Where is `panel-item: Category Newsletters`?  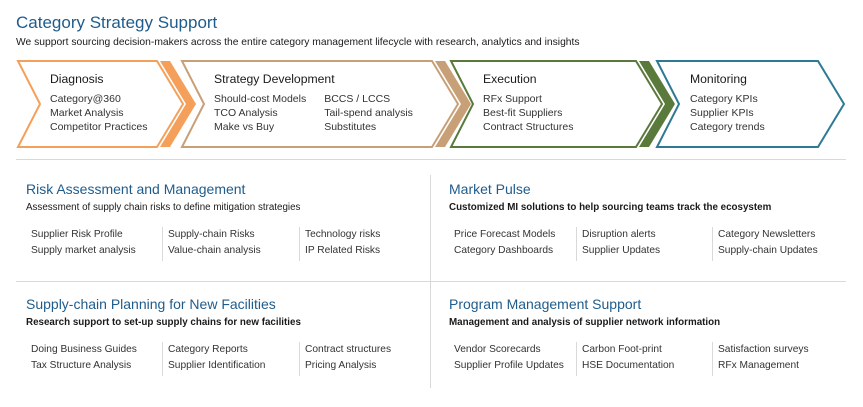 panel-item: Category Newsletters is located at coordinates (767, 234).